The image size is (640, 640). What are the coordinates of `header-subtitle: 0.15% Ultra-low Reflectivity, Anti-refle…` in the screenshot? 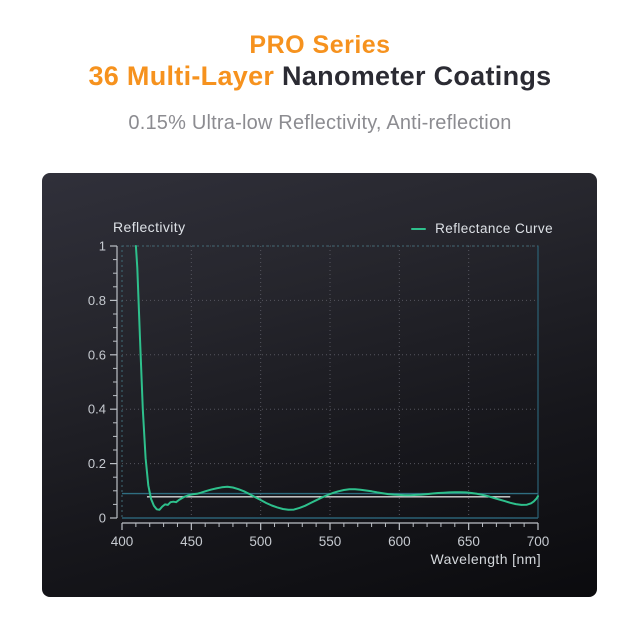 It's located at (320, 123).